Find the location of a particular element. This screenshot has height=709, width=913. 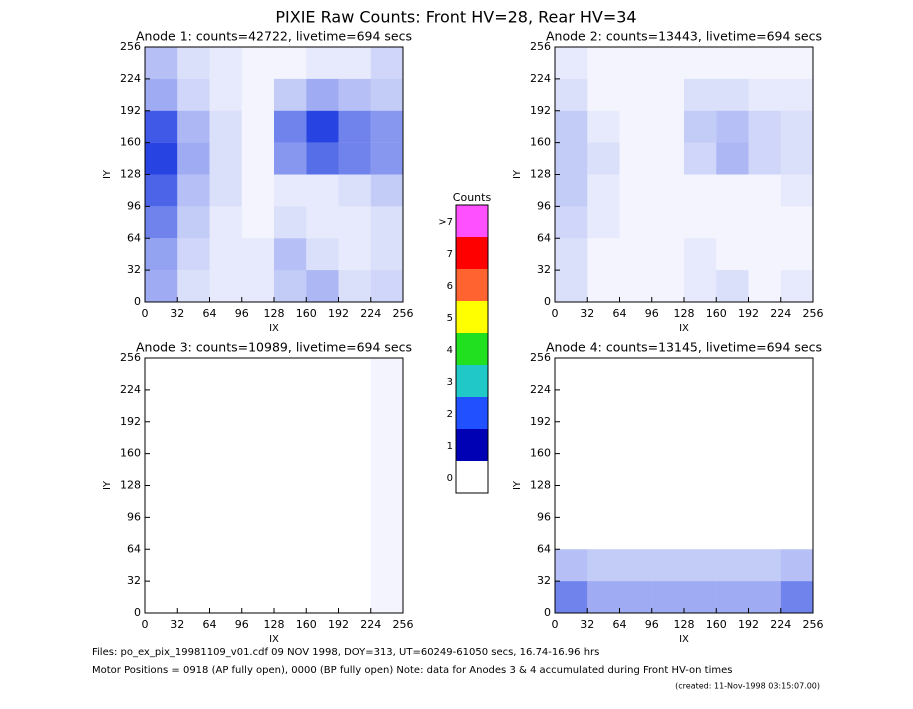

y-tick-label: 256 is located at coordinates (540, 46).